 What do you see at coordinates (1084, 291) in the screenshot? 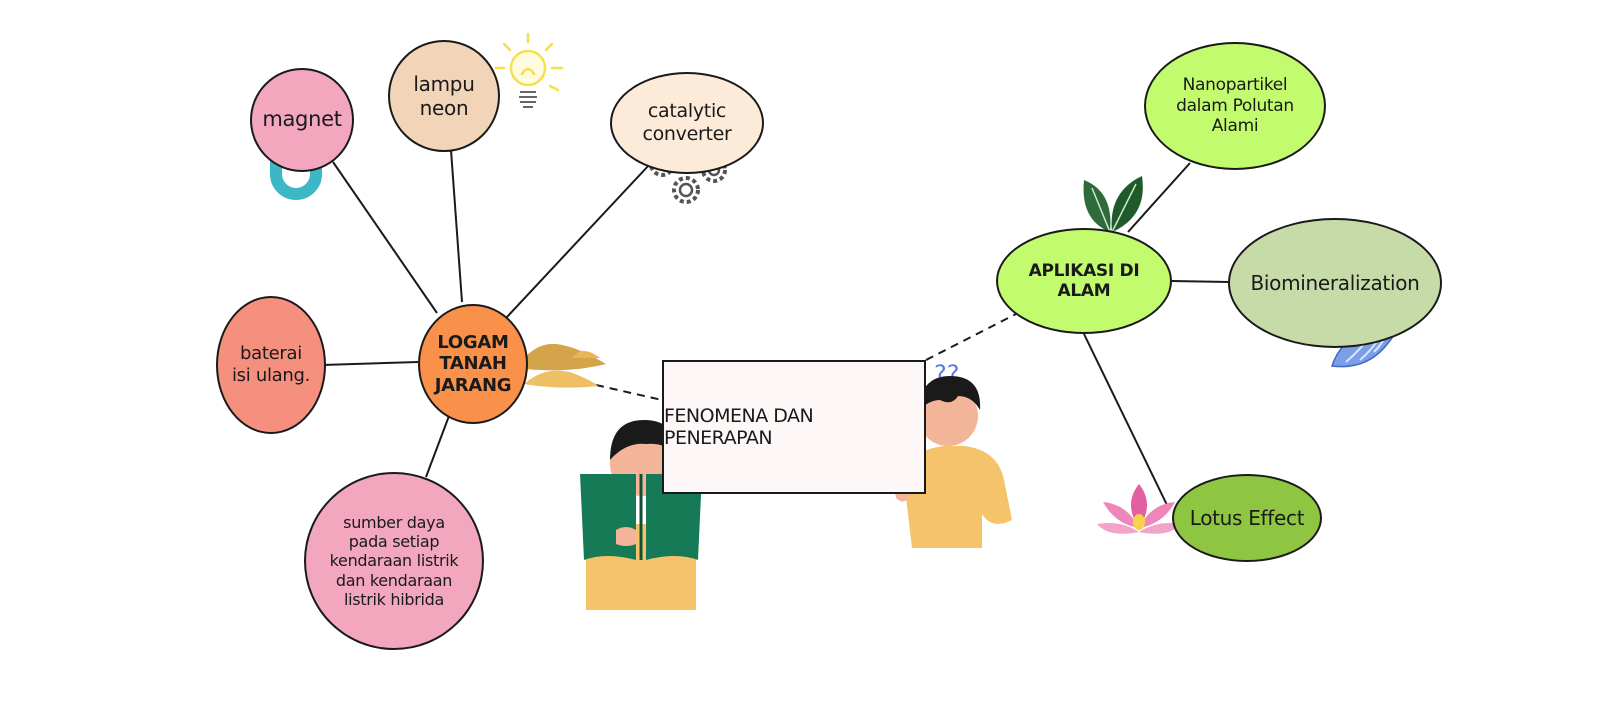
I see `hub-label-line: ALAM` at bounding box center [1084, 291].